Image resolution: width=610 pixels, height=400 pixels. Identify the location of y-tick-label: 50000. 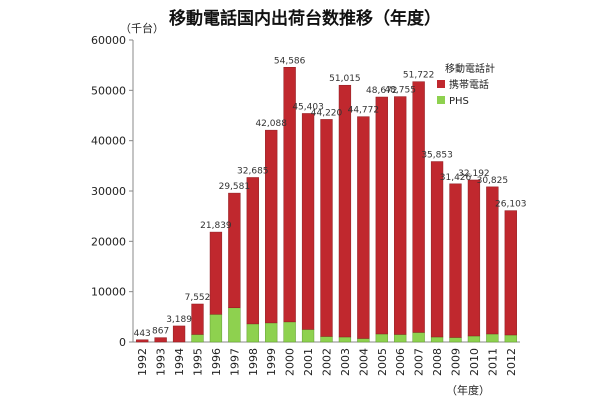
(108, 90).